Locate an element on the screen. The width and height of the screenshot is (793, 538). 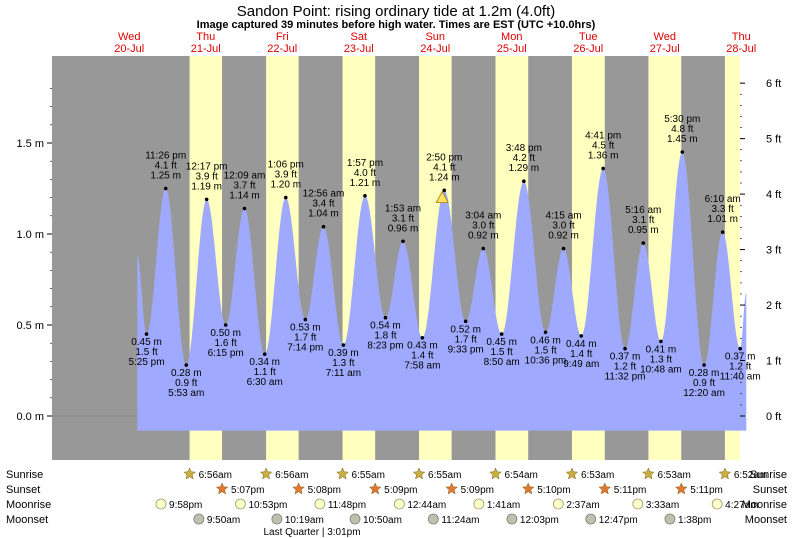
low-tide-height-ft: 1.2 ft is located at coordinates (625, 367).